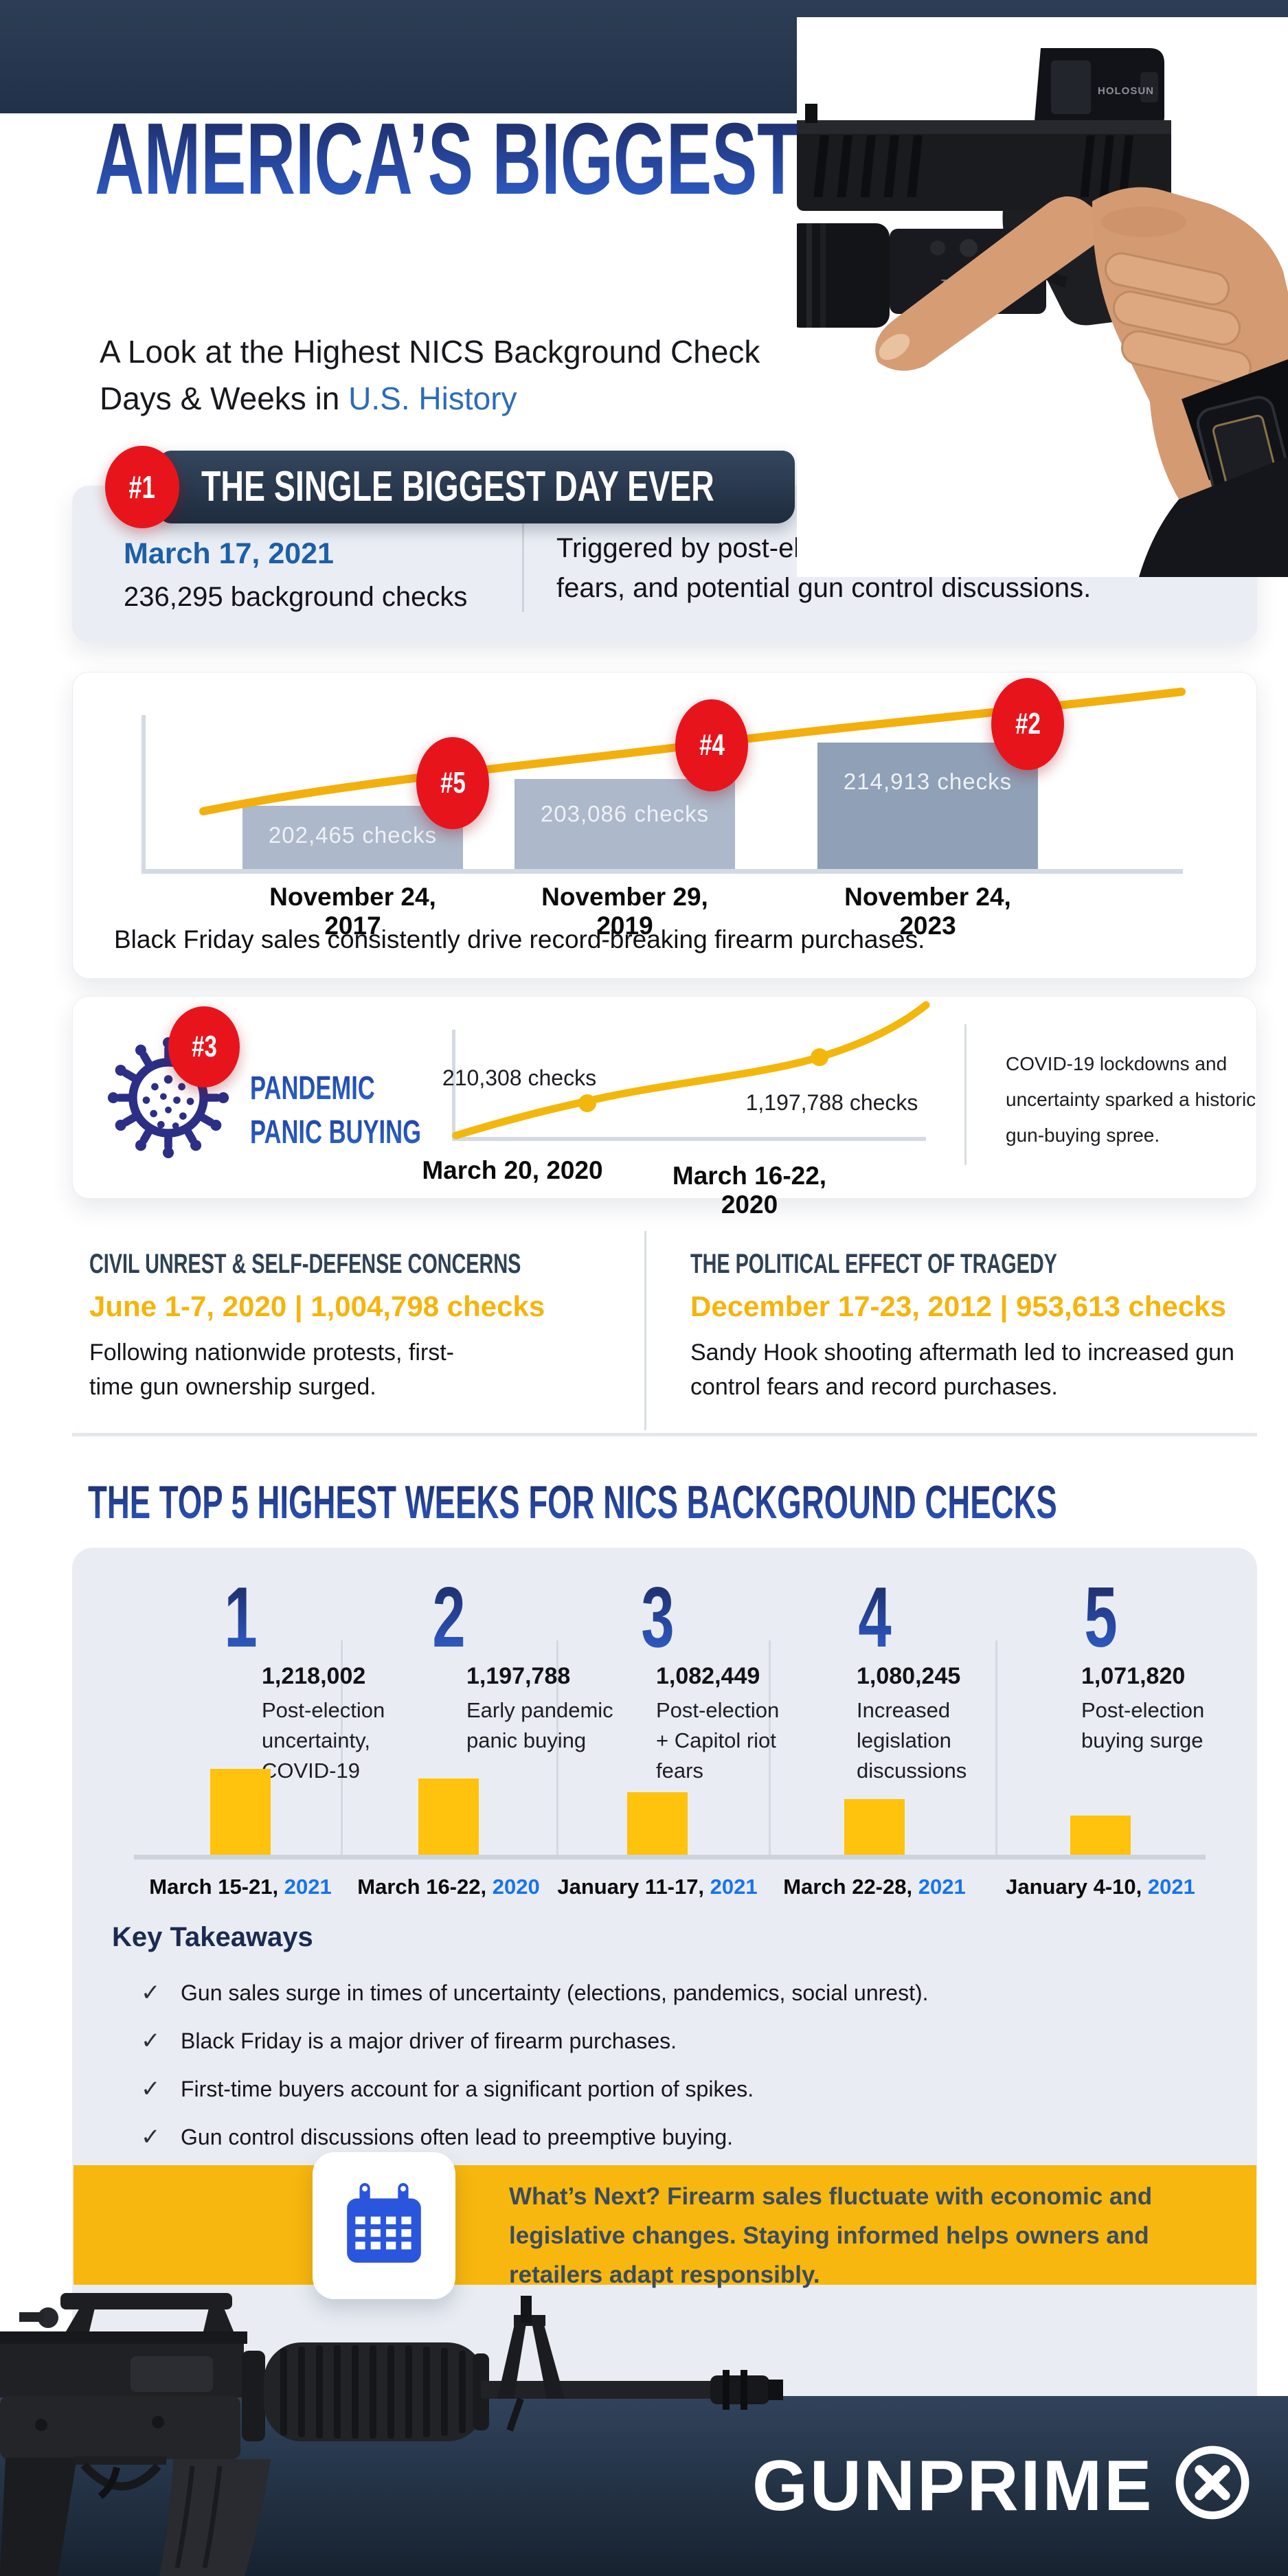 The width and height of the screenshot is (1288, 2576). I want to click on check-icon-2: ✓, so click(151, 2041).